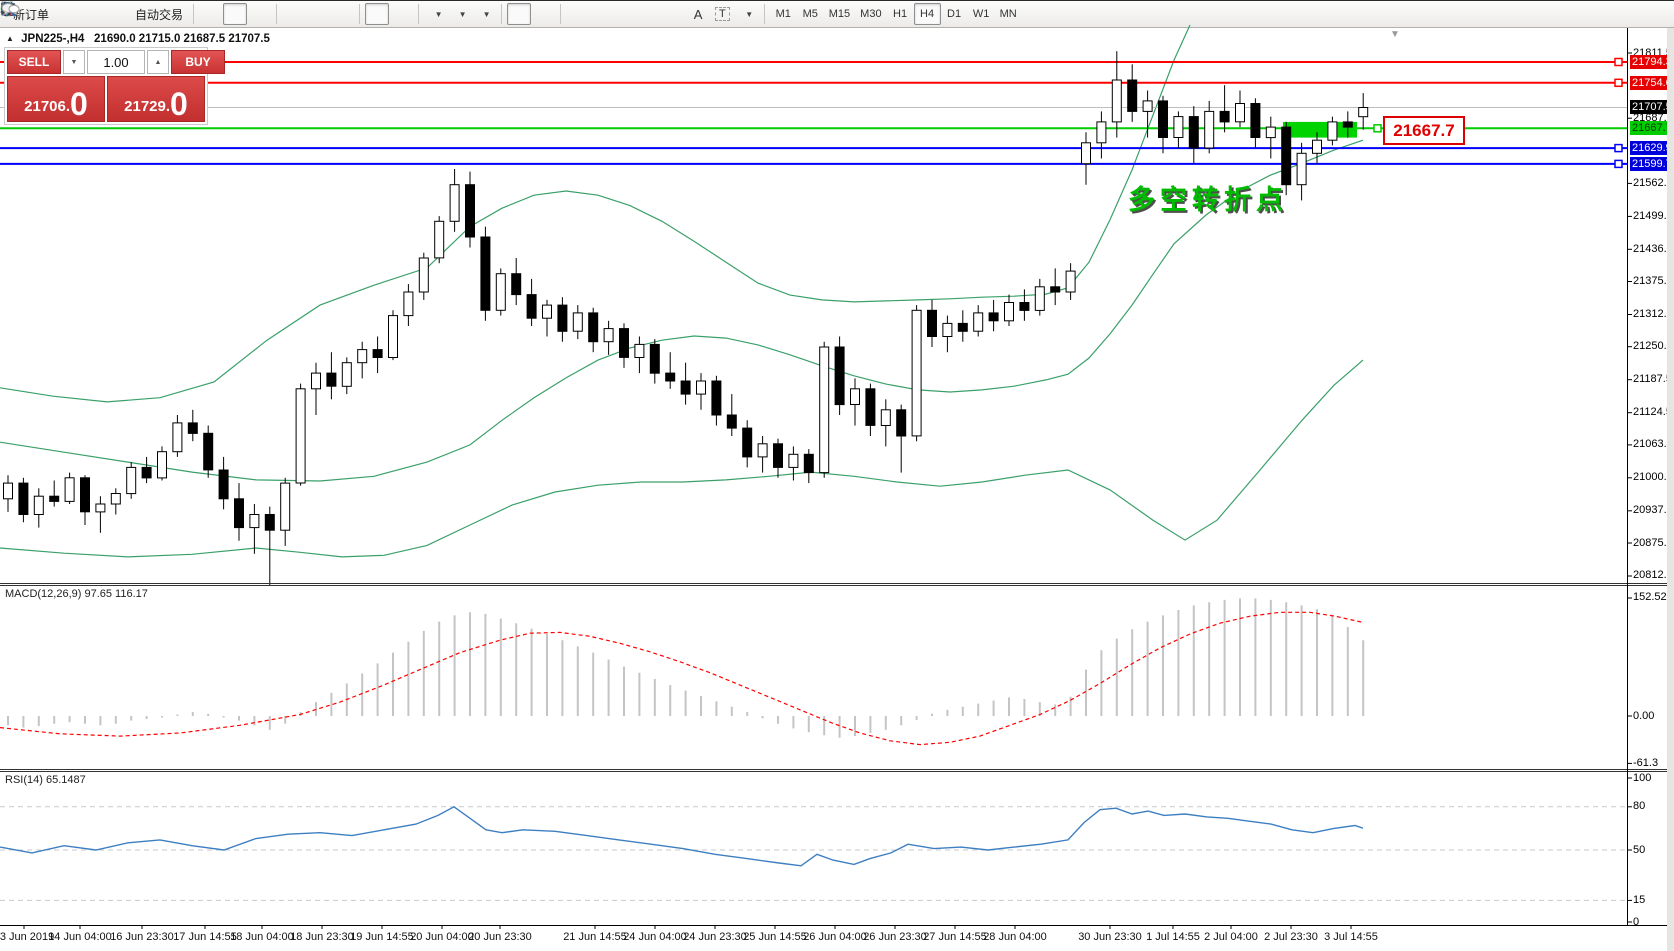 Image resolution: width=1674 pixels, height=951 pixels. I want to click on price-badge: 21707.5, so click(1652, 107).